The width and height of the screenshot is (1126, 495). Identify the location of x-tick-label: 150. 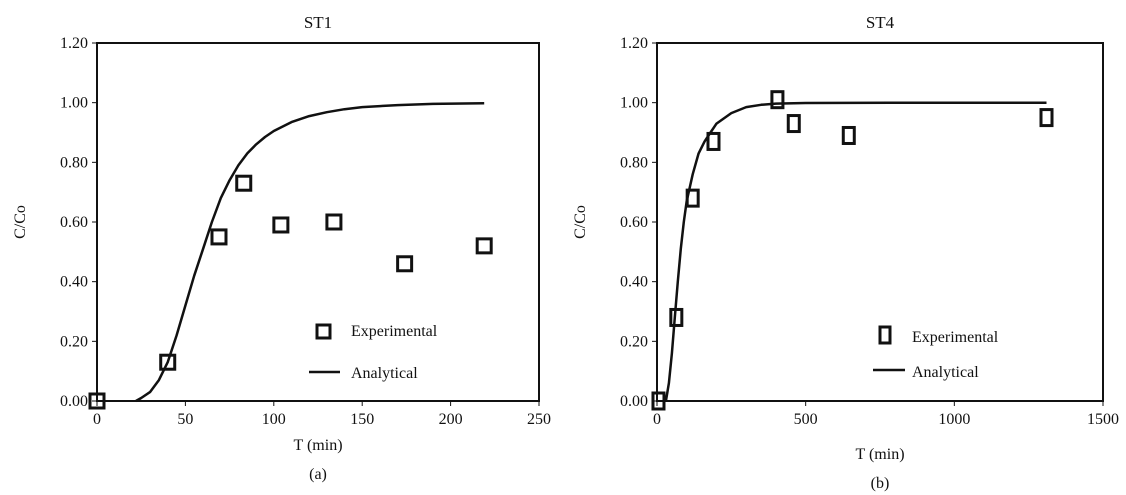
(362, 419).